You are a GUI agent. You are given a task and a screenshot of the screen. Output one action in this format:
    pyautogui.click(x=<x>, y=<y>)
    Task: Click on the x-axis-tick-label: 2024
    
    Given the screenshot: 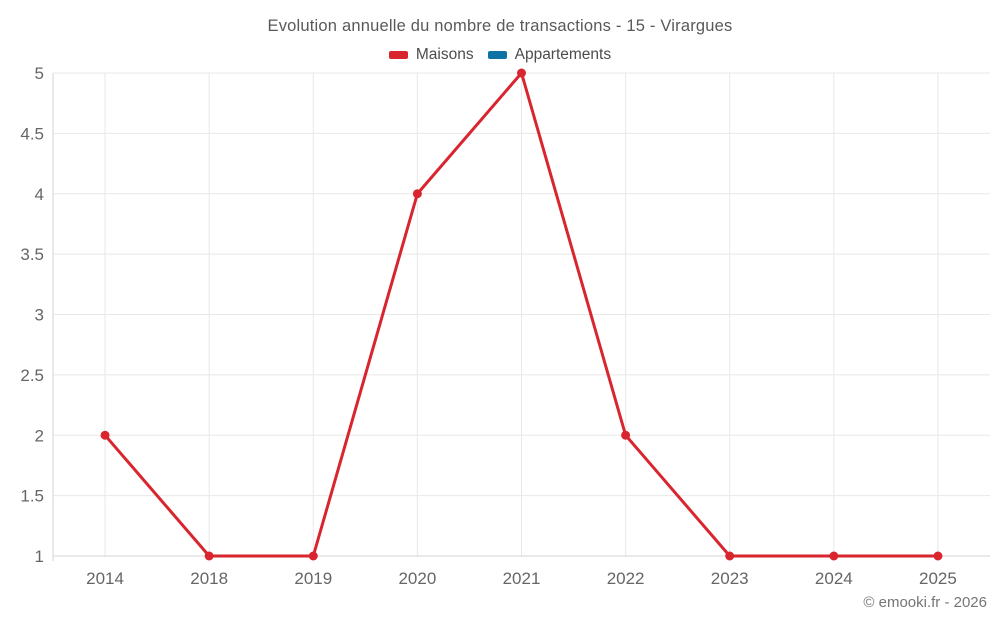 What is the action you would take?
    pyautogui.click(x=834, y=578)
    